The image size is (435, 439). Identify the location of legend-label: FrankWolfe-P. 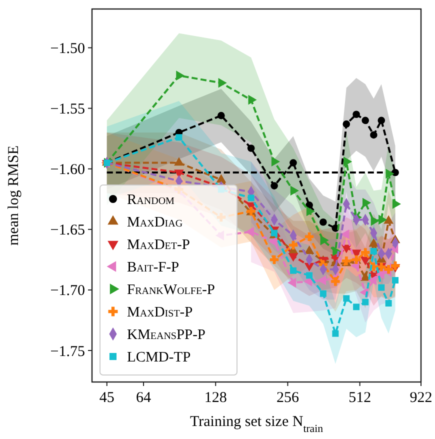
(171, 290).